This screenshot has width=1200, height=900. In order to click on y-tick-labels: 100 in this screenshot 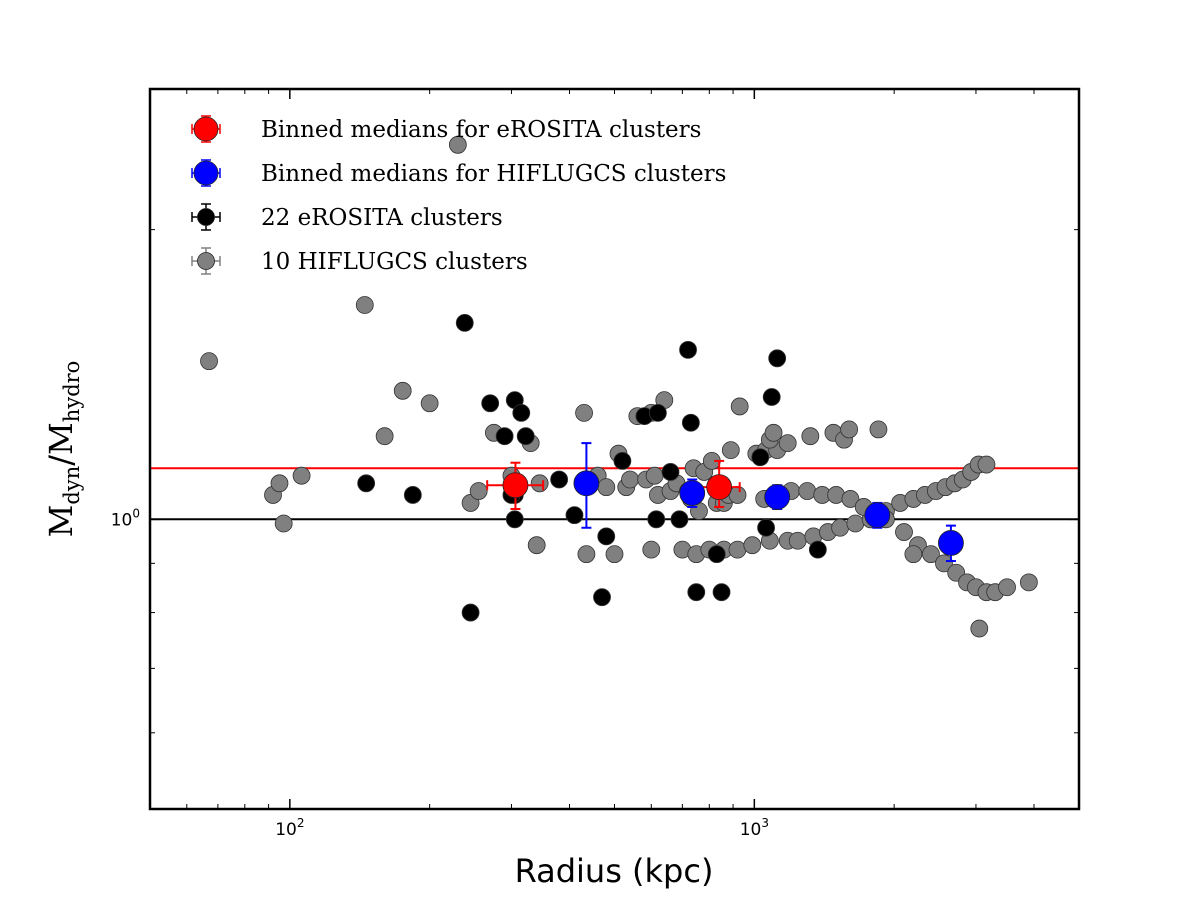, I will do `click(125, 518)`.